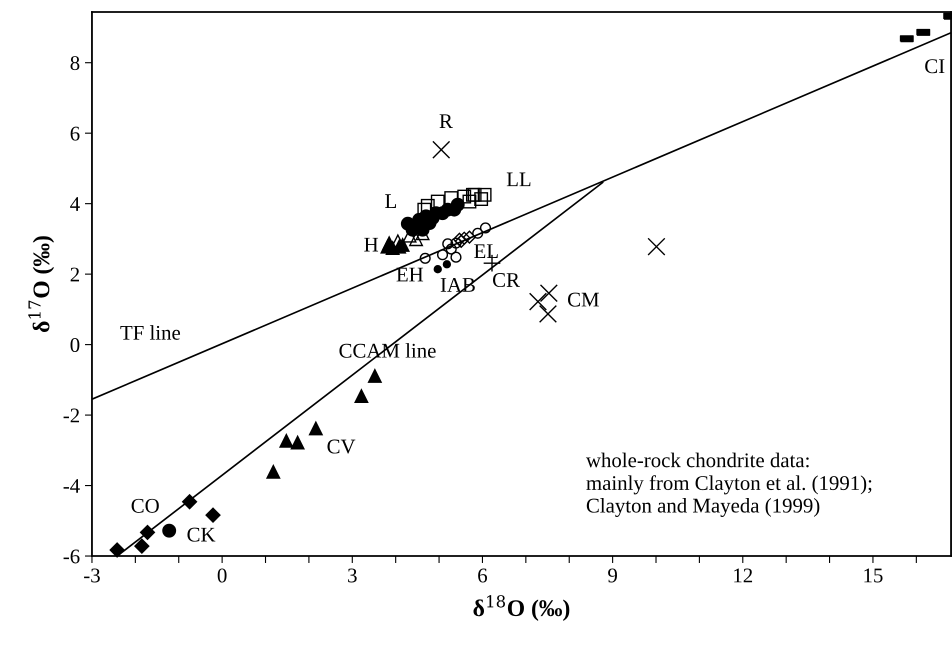  What do you see at coordinates (352, 575) in the screenshot?
I see `x-tick-label: 3` at bounding box center [352, 575].